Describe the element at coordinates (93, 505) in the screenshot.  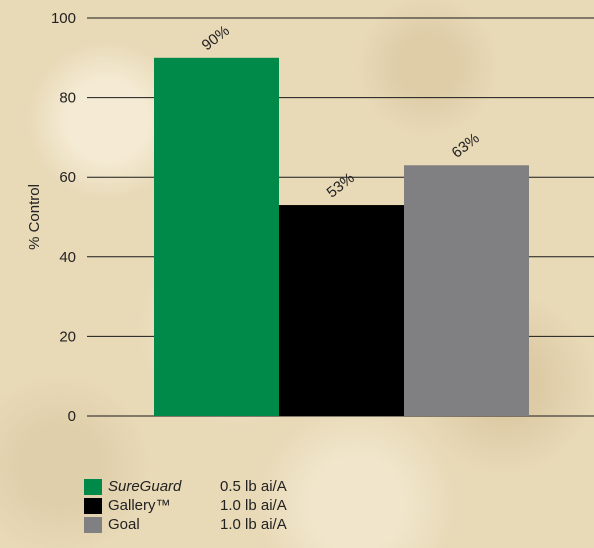
I see `legend-swatch-gallery` at that location.